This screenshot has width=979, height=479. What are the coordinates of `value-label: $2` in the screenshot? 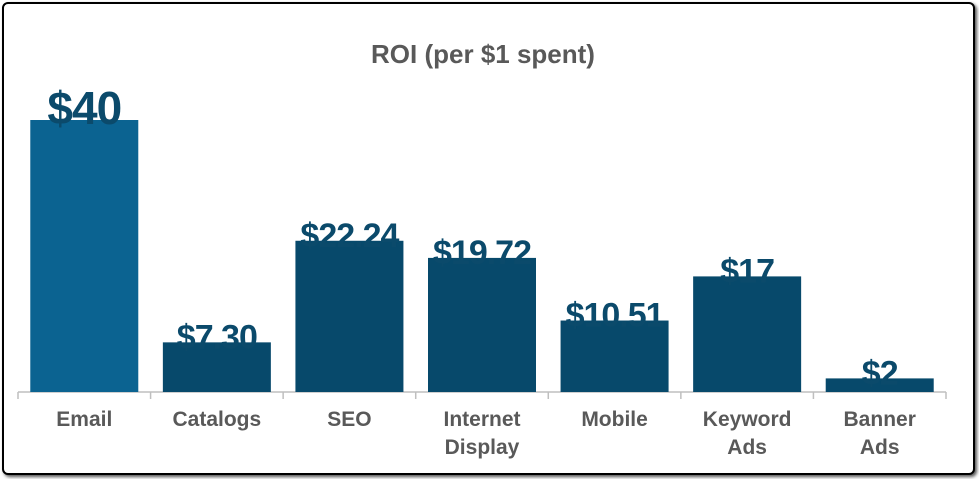 It's located at (880, 373).